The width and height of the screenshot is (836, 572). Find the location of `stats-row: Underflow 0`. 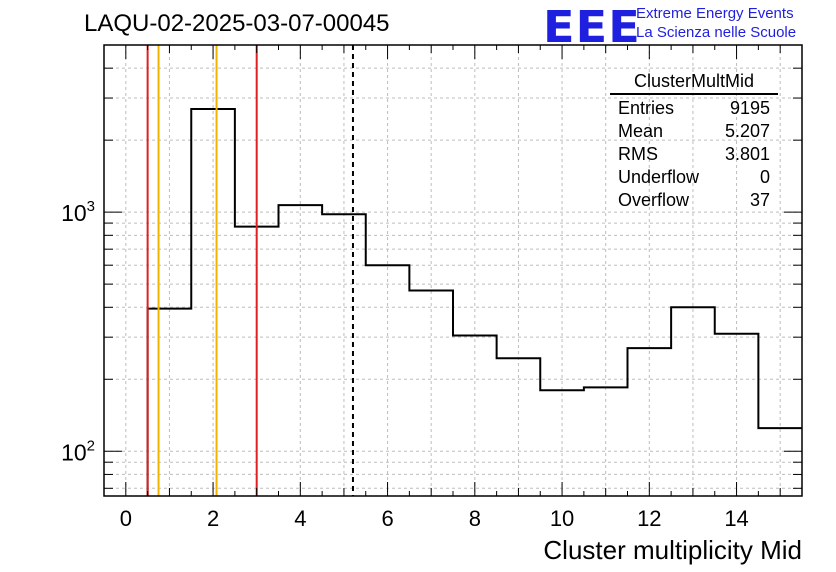

stats-row: Underflow 0 is located at coordinates (694, 177).